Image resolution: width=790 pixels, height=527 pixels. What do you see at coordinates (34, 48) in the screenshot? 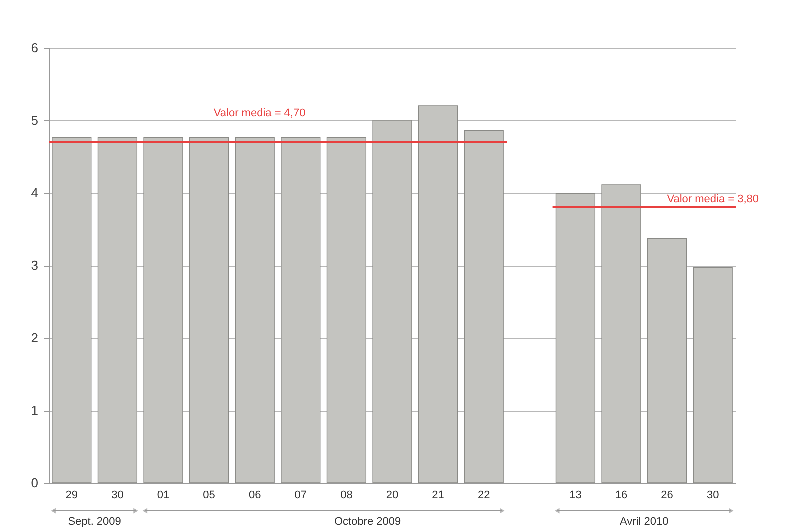
I see `y-tick-label: 6` at bounding box center [34, 48].